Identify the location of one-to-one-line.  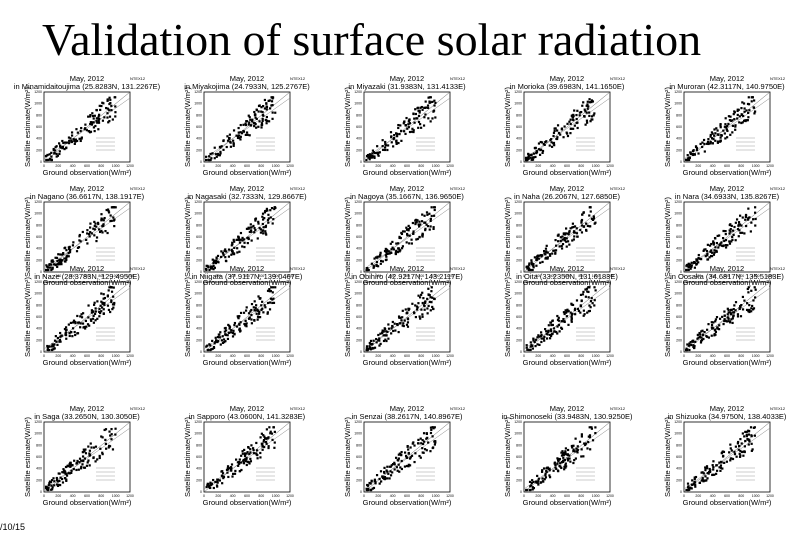
(407, 127).